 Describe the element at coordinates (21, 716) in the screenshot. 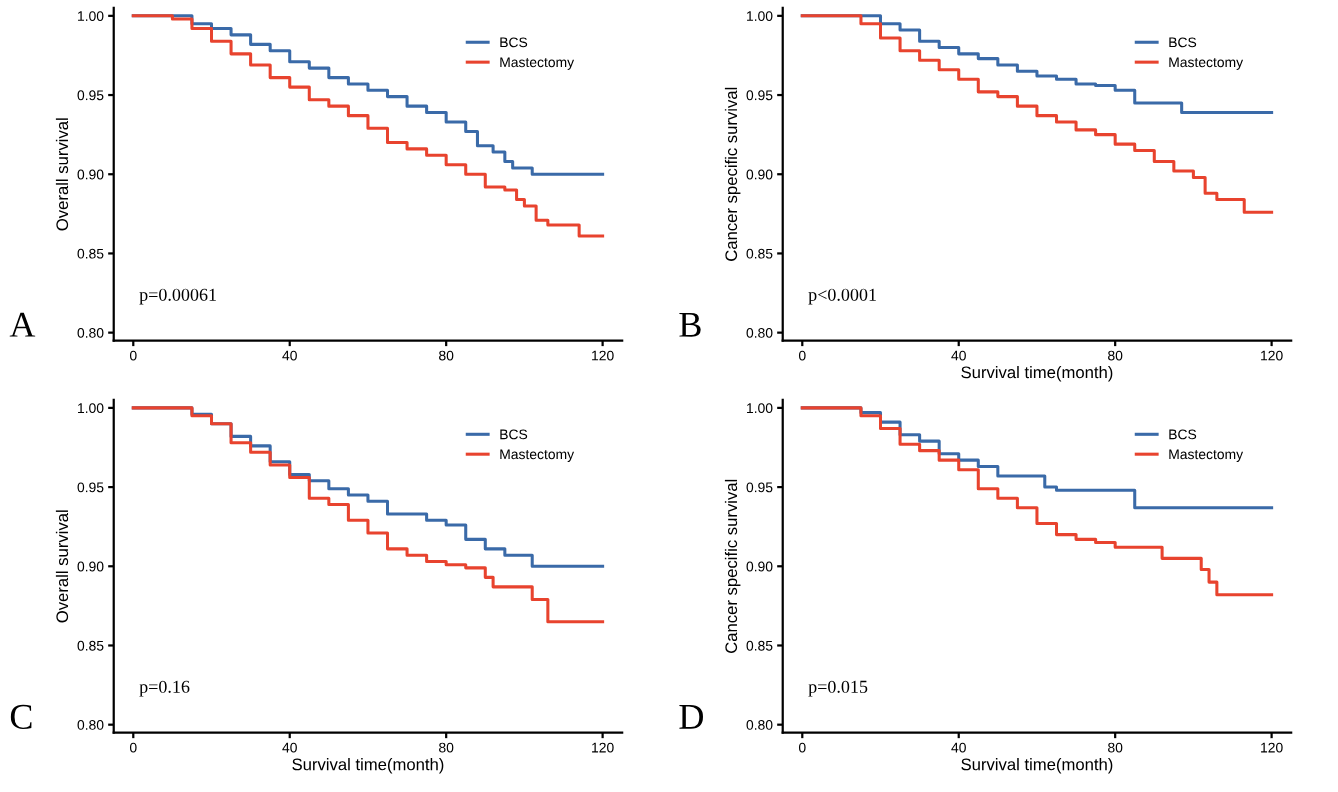

I see `text: C` at that location.